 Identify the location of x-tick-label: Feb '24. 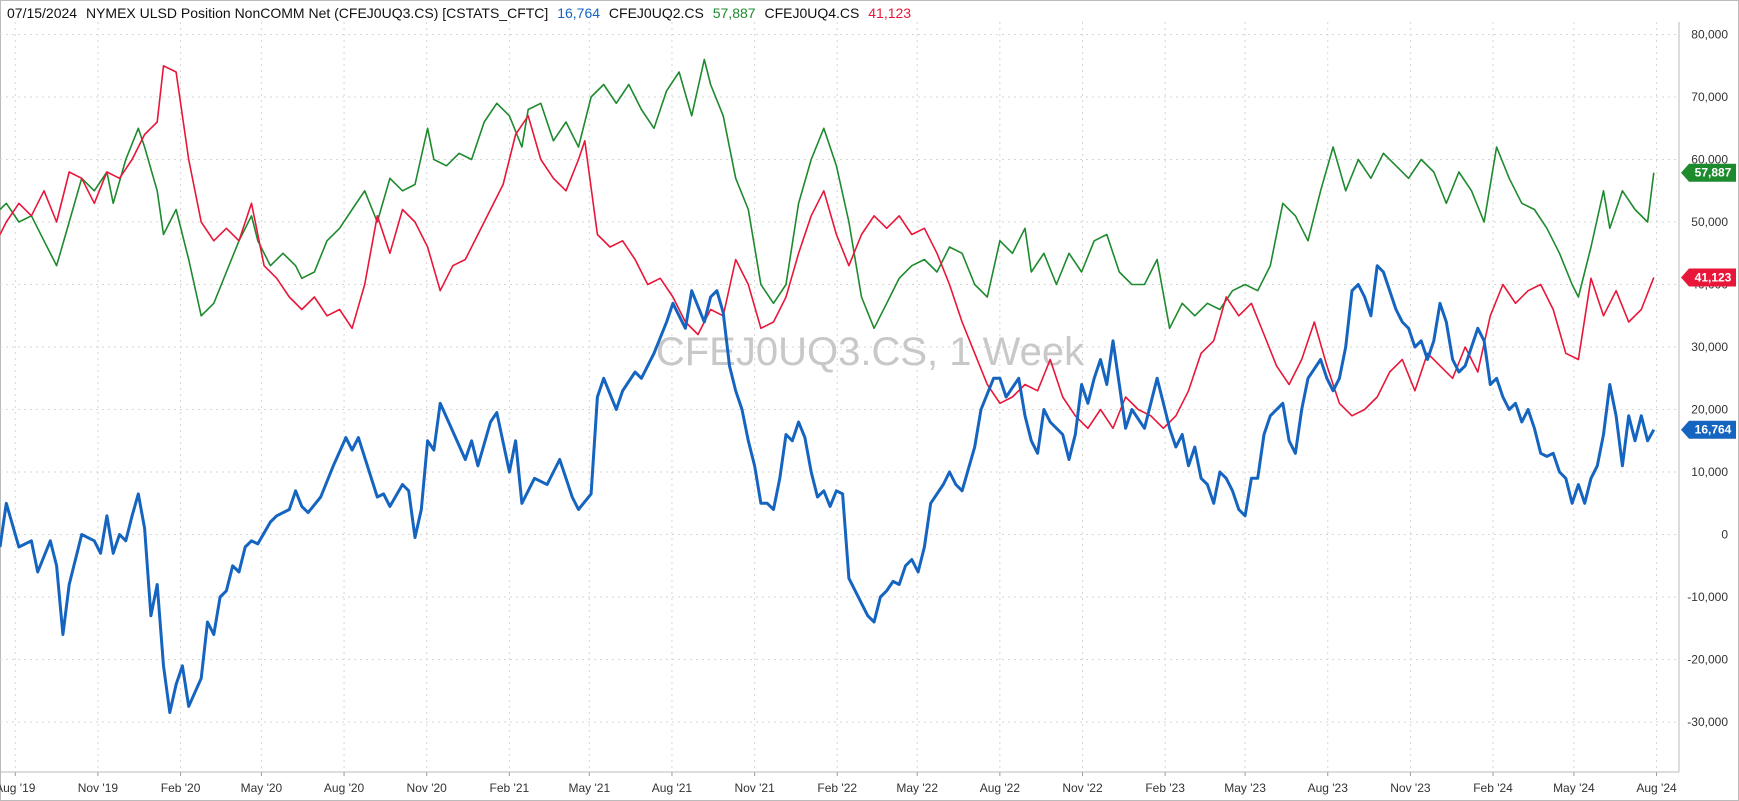
(1493, 788).